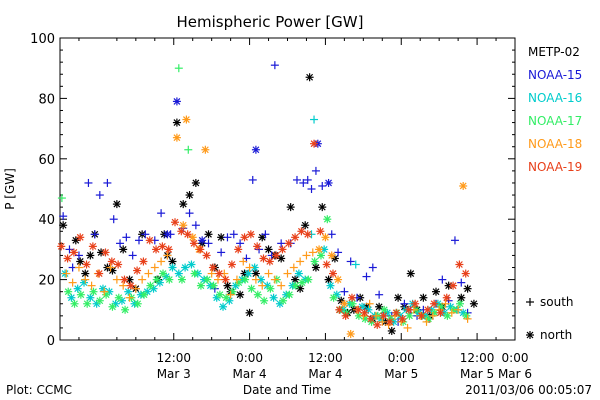 The width and height of the screenshot is (600, 400). What do you see at coordinates (325, 374) in the screenshot?
I see `x-tick-date-label: Mar 4` at bounding box center [325, 374].